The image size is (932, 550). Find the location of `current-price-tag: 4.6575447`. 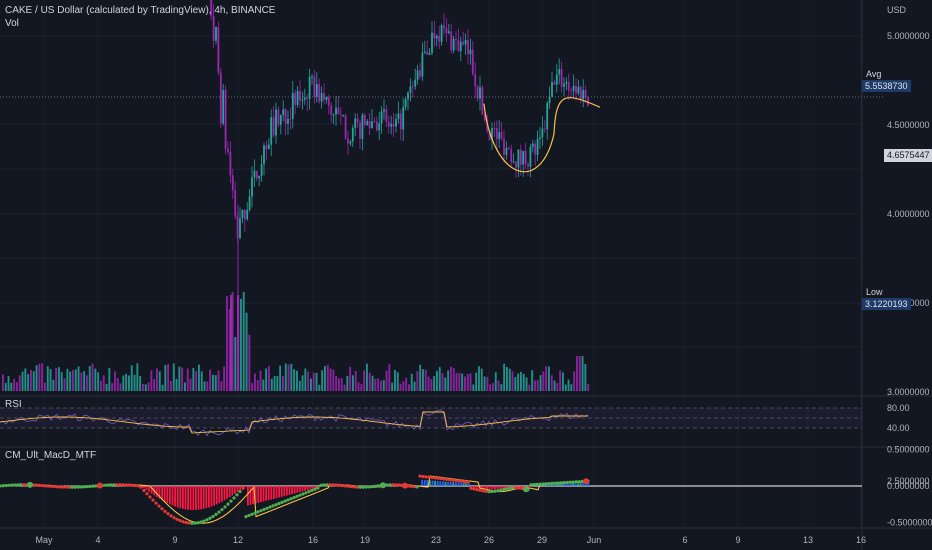

current-price-tag: 4.6575447 is located at coordinates (908, 155).